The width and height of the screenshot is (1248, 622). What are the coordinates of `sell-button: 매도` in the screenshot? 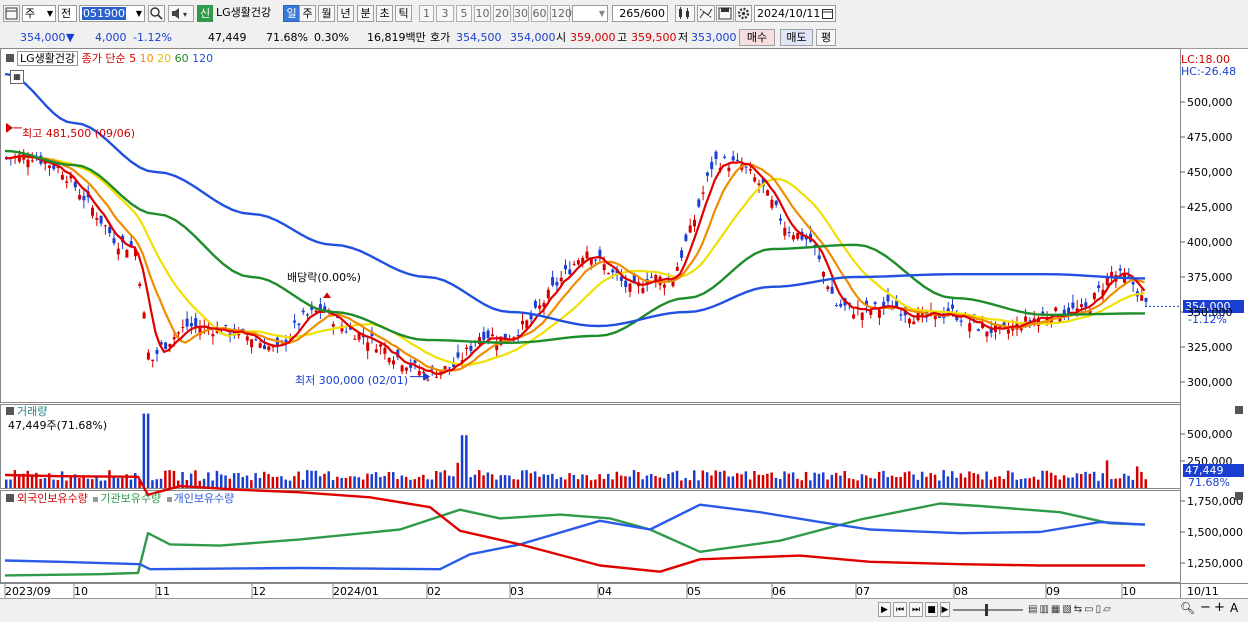 It's located at (796, 37).